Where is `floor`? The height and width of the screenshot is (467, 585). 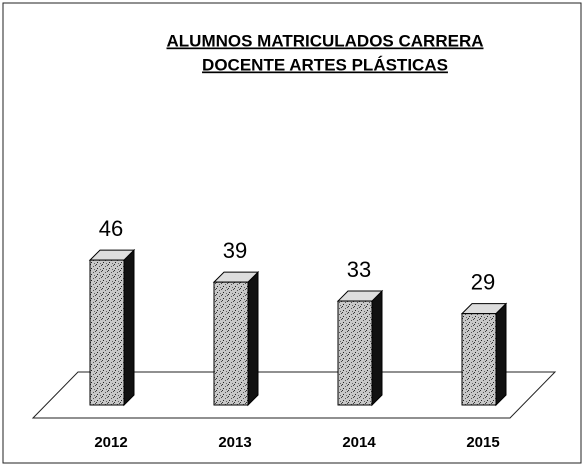
floor is located at coordinates (294, 395).